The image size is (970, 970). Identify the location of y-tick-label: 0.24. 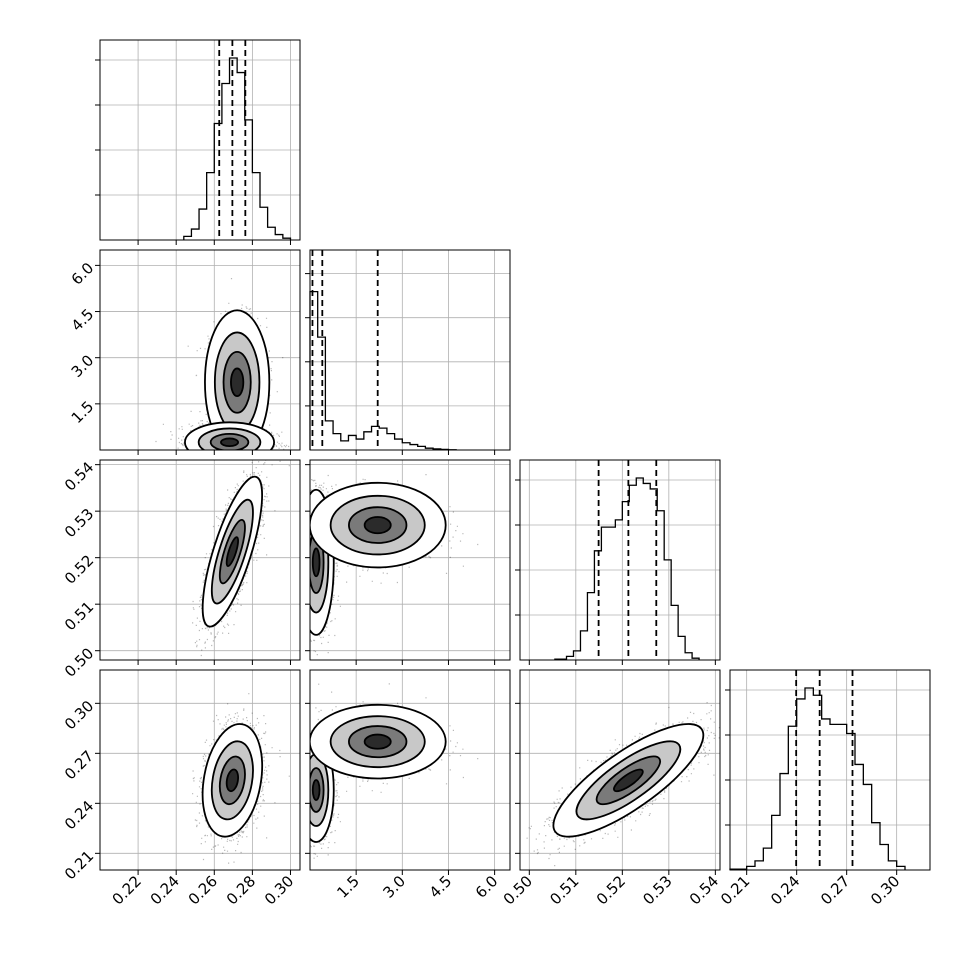
(79, 815).